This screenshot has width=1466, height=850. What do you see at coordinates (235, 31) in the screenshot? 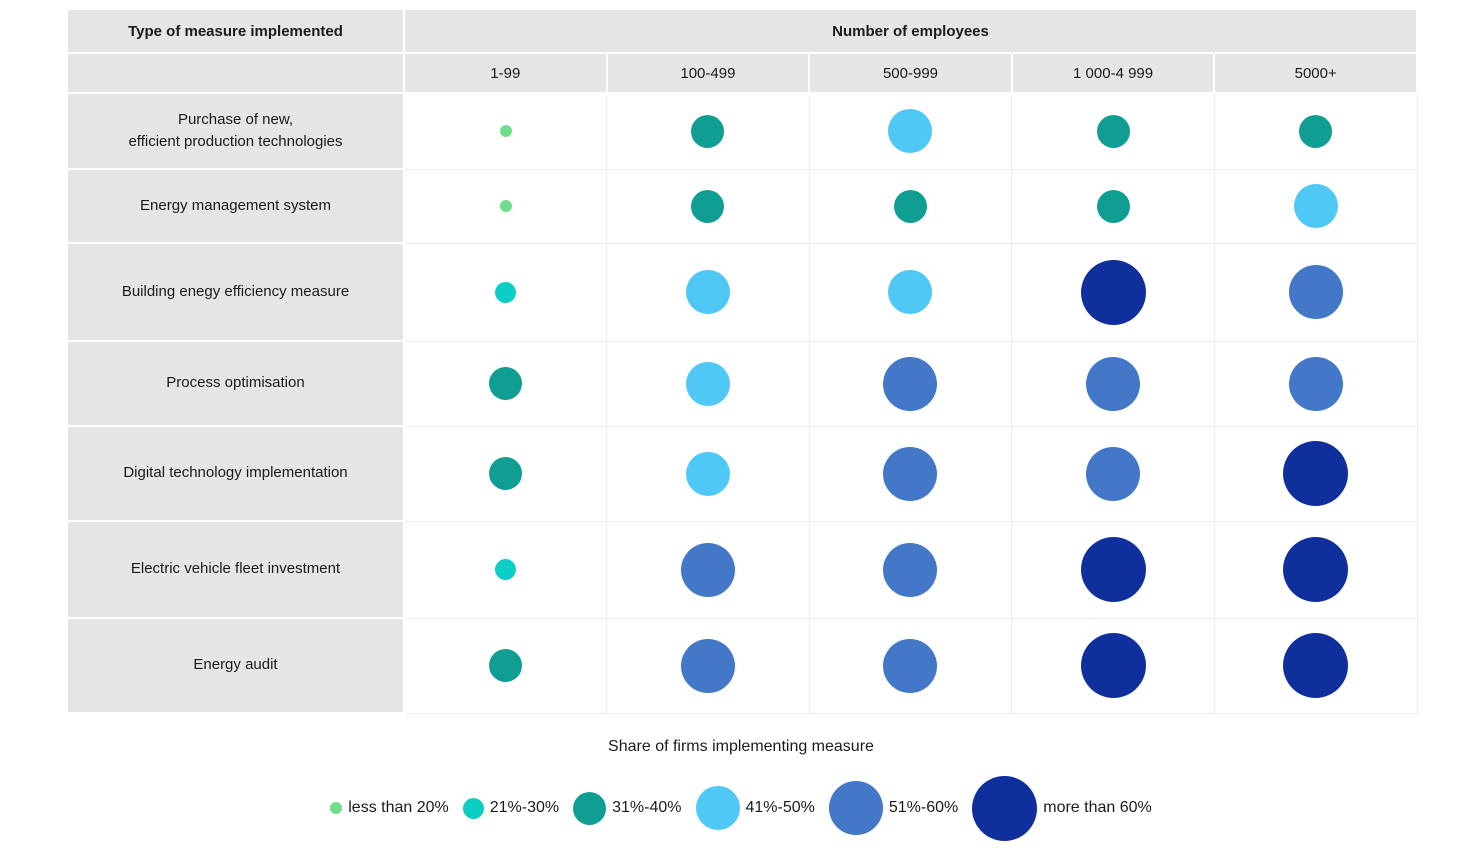
I see `row-group-header: Type of measure implemented` at bounding box center [235, 31].